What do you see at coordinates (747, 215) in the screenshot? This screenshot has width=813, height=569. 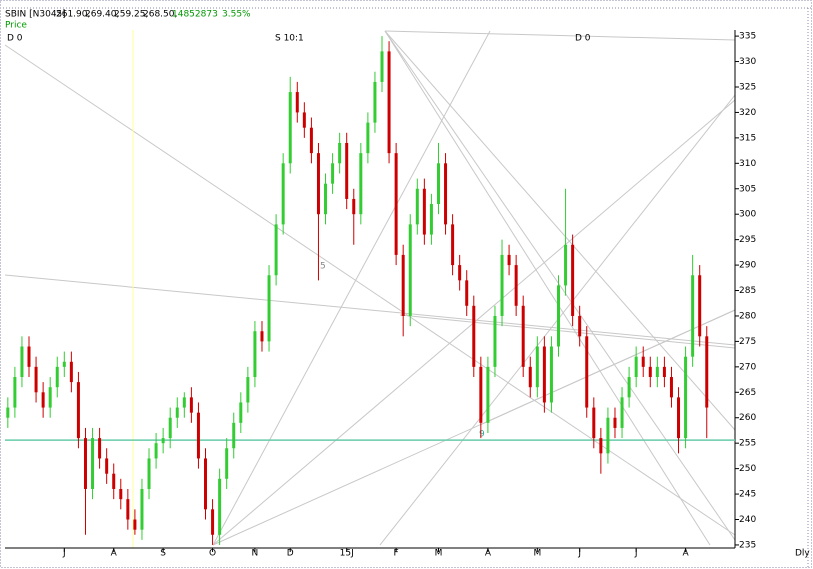 I see `y-tick-label: 300` at bounding box center [747, 215].